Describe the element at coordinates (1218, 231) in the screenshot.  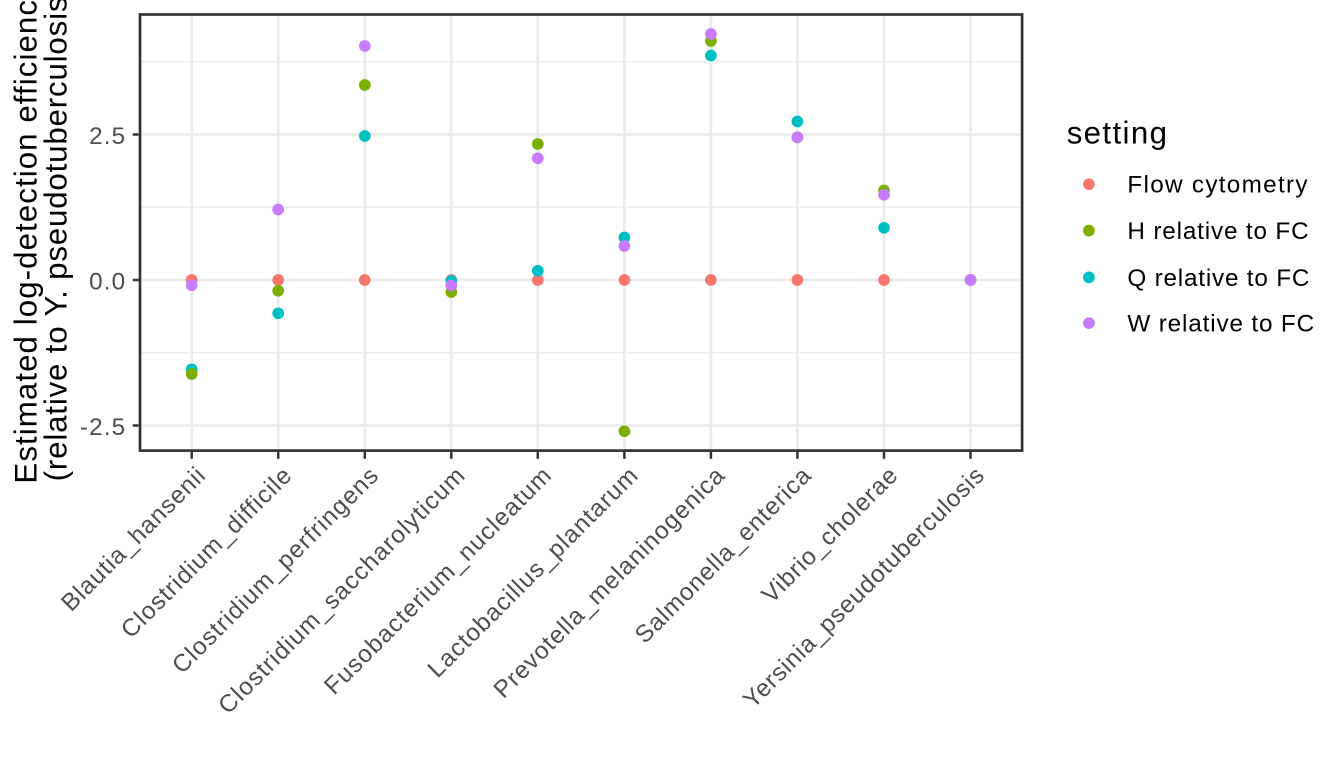
I see `svg-text: H relative to FC` at that location.